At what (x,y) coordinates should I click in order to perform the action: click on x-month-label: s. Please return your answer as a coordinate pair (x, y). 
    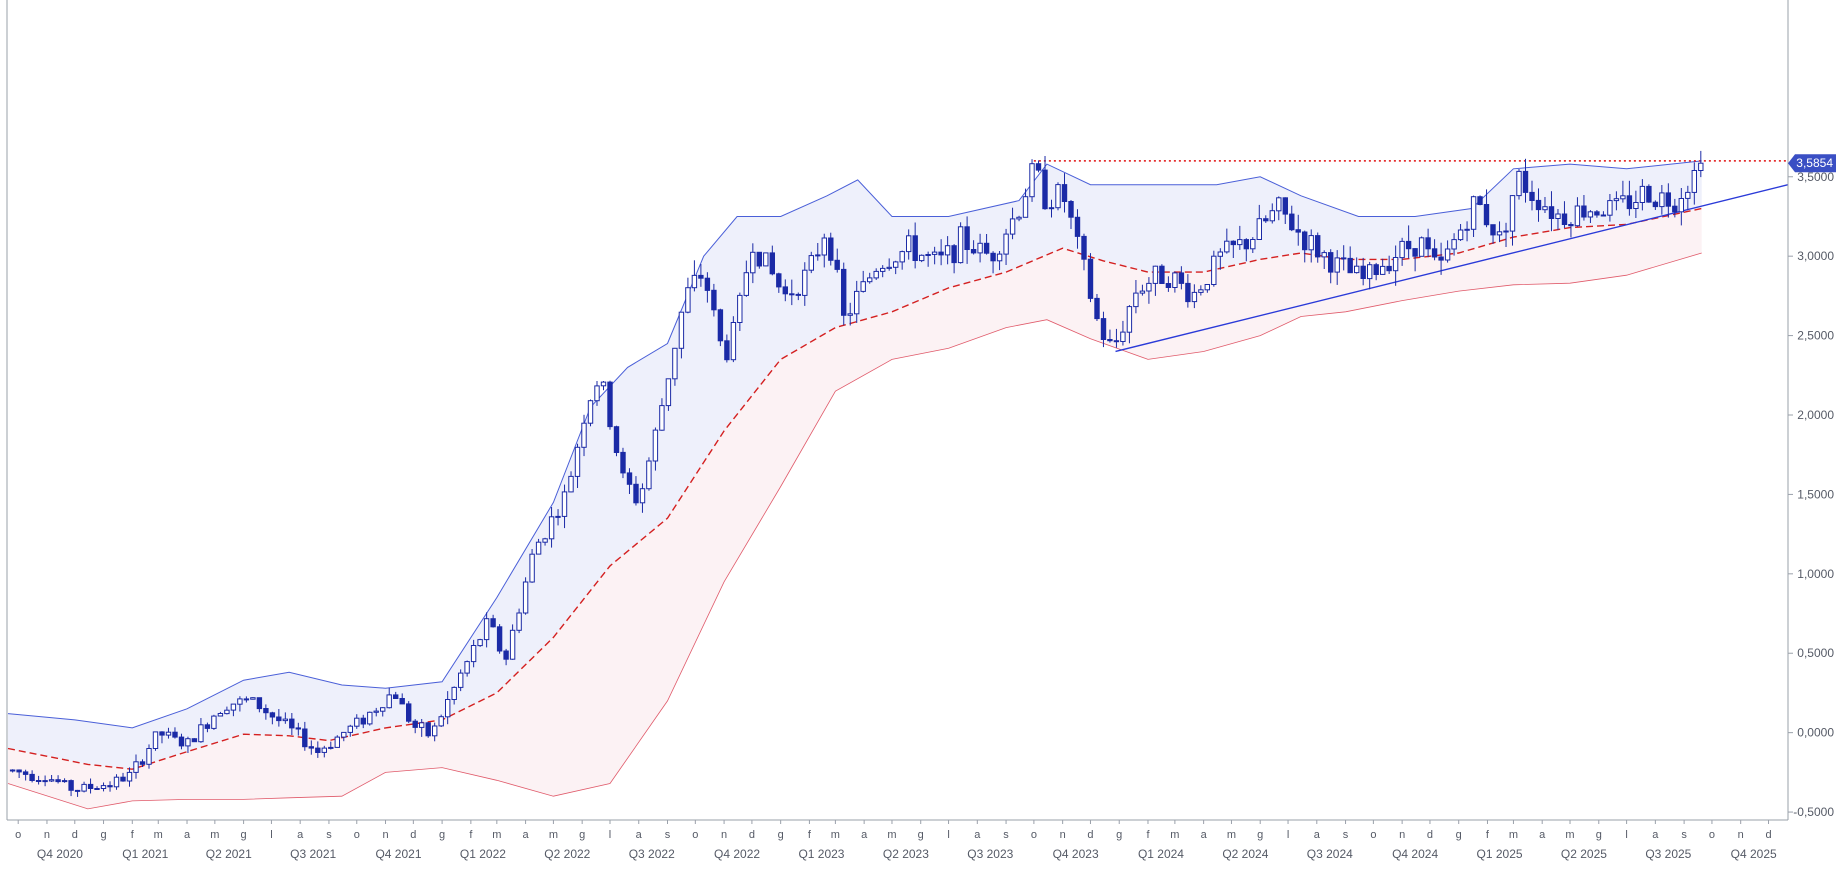
    Looking at the image, I should click on (1684, 835).